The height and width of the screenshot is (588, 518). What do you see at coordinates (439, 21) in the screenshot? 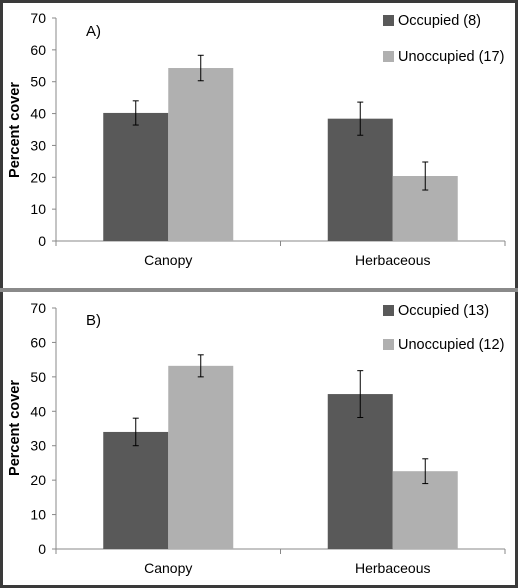
I see `legend-label: Occupied (8)` at bounding box center [439, 21].